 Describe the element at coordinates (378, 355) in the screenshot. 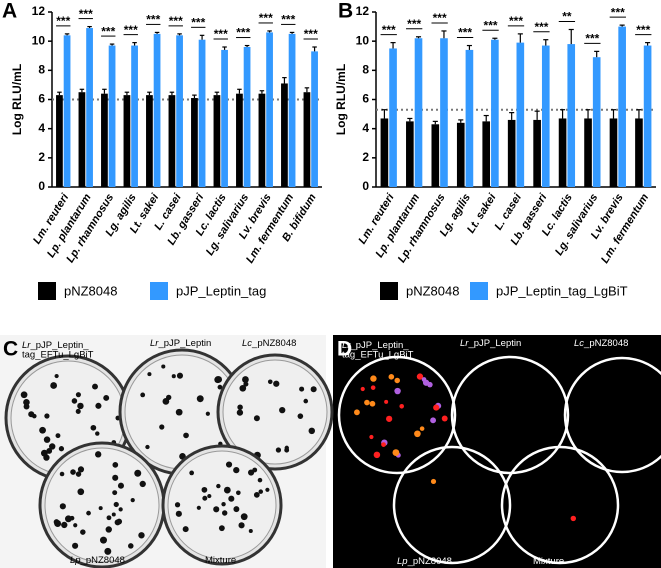

I see `plate-label-line: tag_EFTu_LgBiT` at that location.